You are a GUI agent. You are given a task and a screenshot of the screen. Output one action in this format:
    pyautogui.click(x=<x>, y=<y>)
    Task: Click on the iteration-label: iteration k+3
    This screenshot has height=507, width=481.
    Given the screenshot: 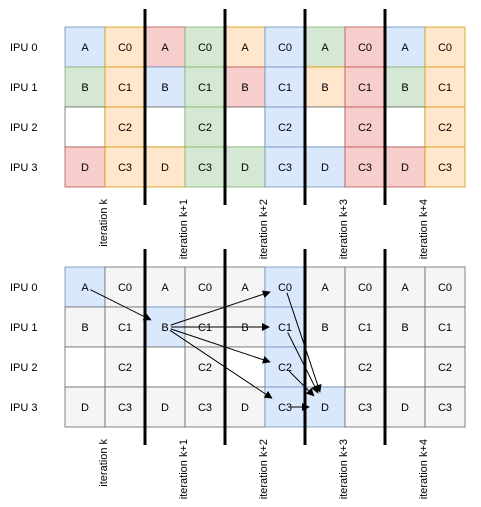 What is the action you would take?
    pyautogui.click(x=344, y=229)
    